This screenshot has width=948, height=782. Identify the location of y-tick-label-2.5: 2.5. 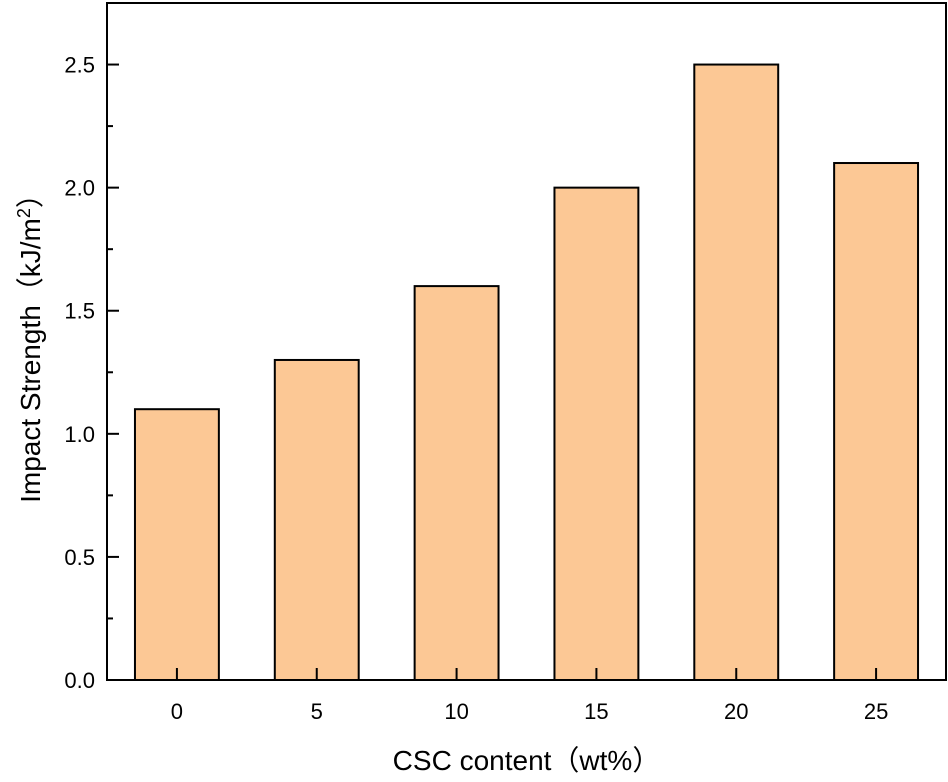
(79, 65).